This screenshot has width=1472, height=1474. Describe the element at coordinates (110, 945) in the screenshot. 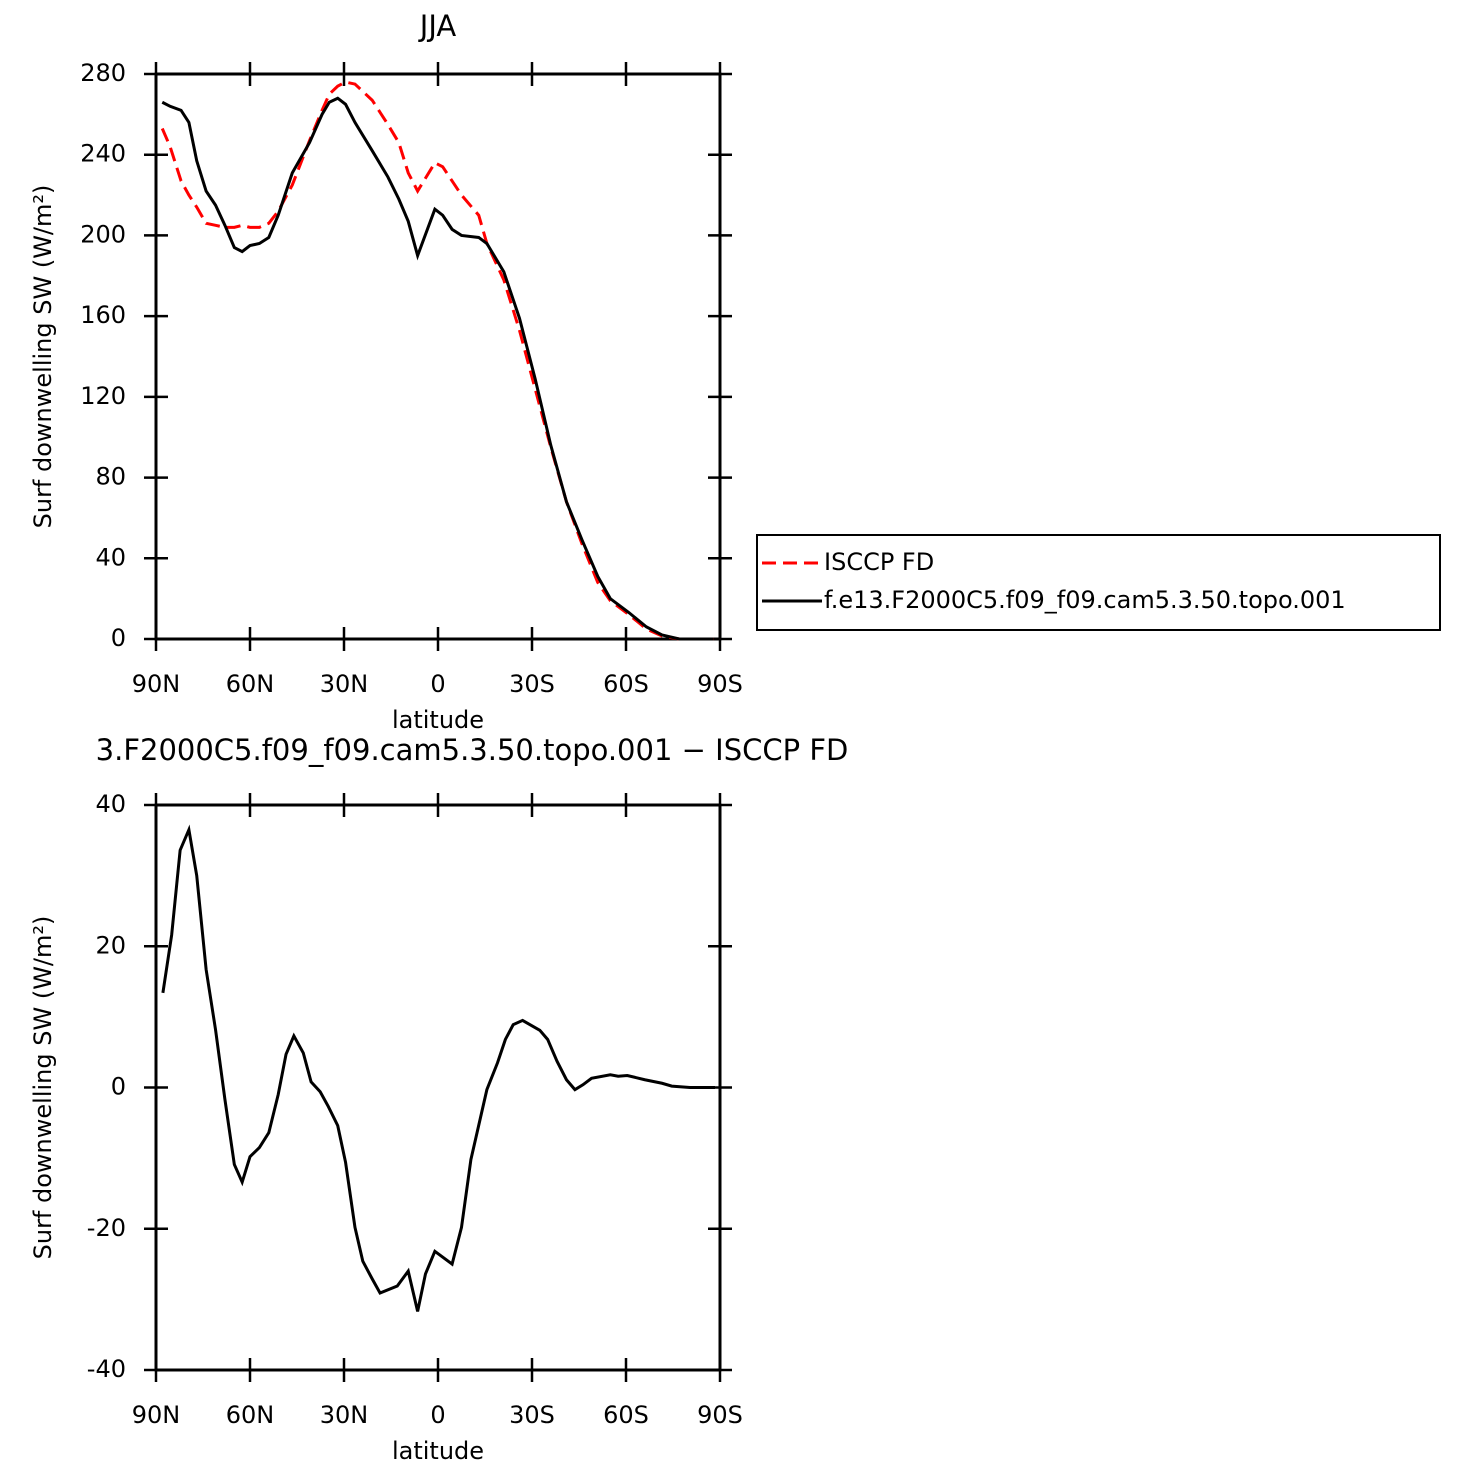

I see `y-tick-label: 20` at that location.